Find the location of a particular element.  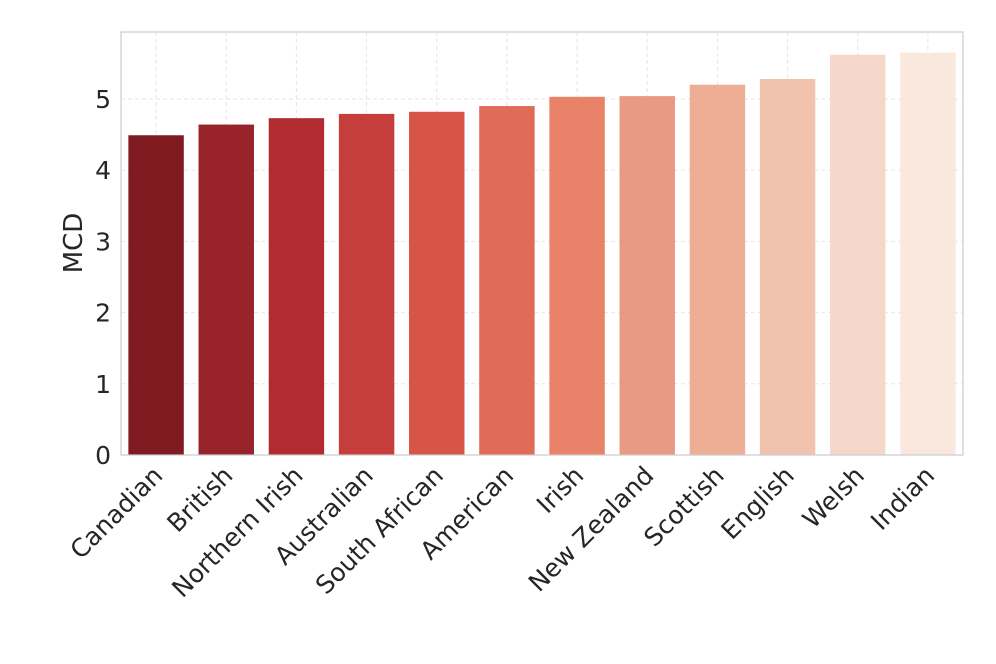

y-tick-label: 5 is located at coordinates (103, 99).